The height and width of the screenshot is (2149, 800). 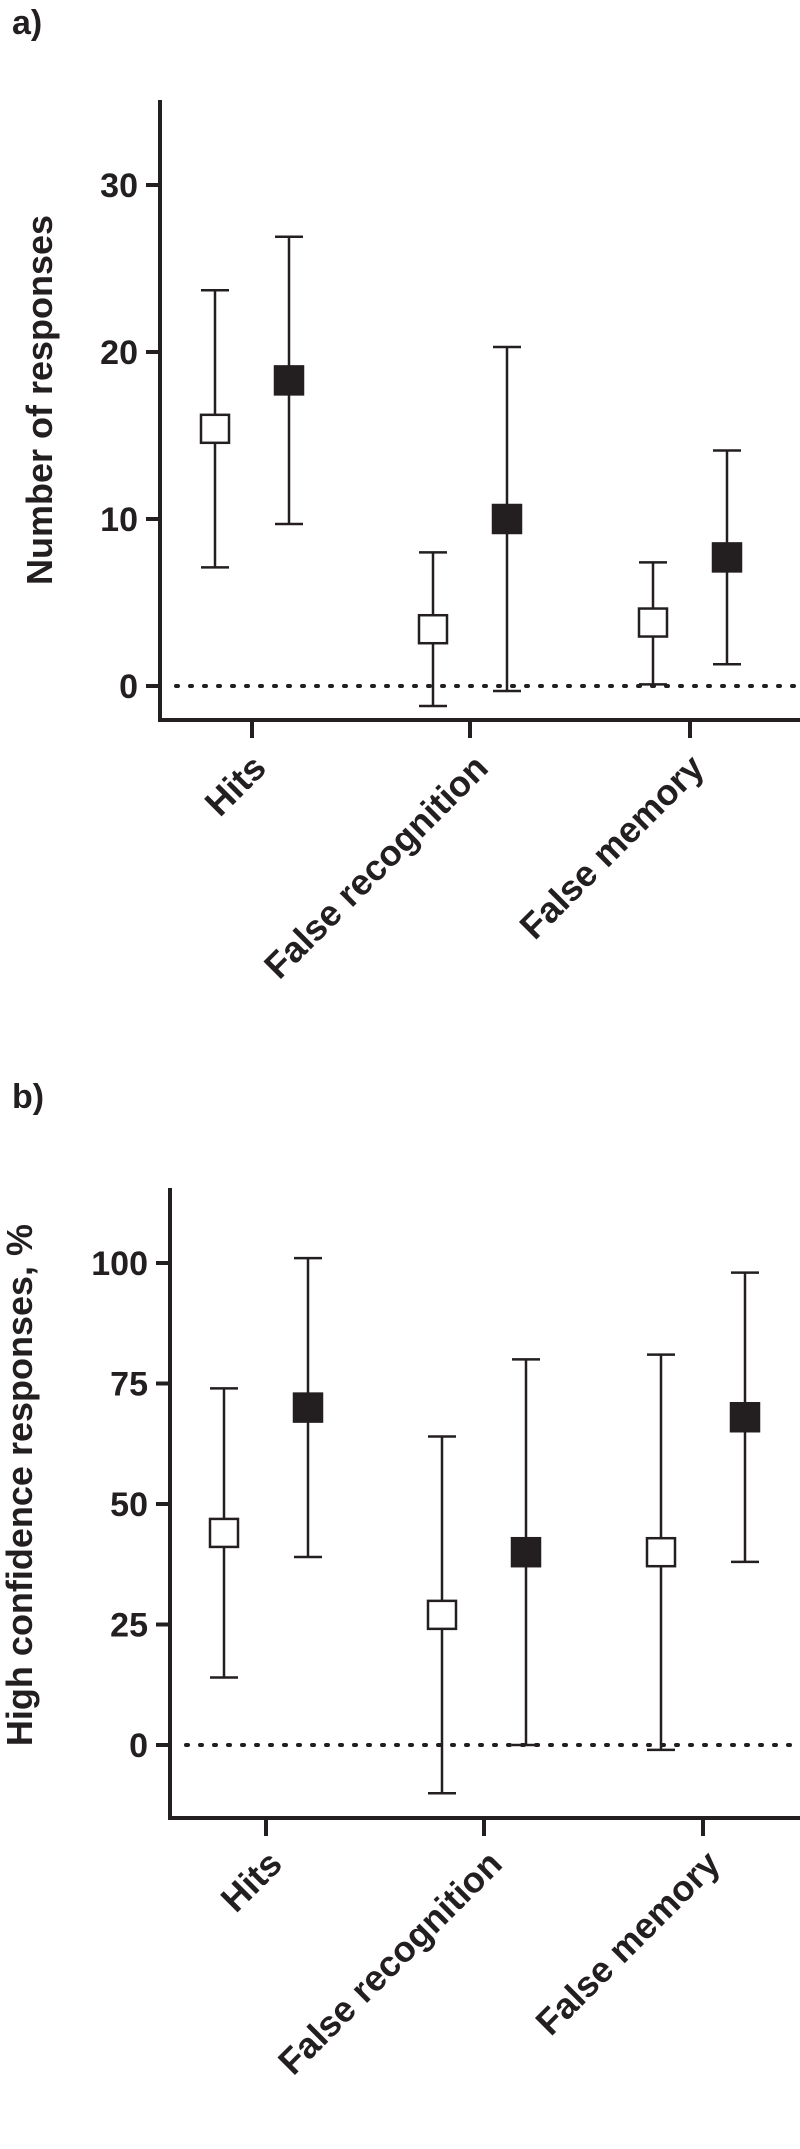 What do you see at coordinates (119, 520) in the screenshot?
I see `y-tick-label: 10` at bounding box center [119, 520].